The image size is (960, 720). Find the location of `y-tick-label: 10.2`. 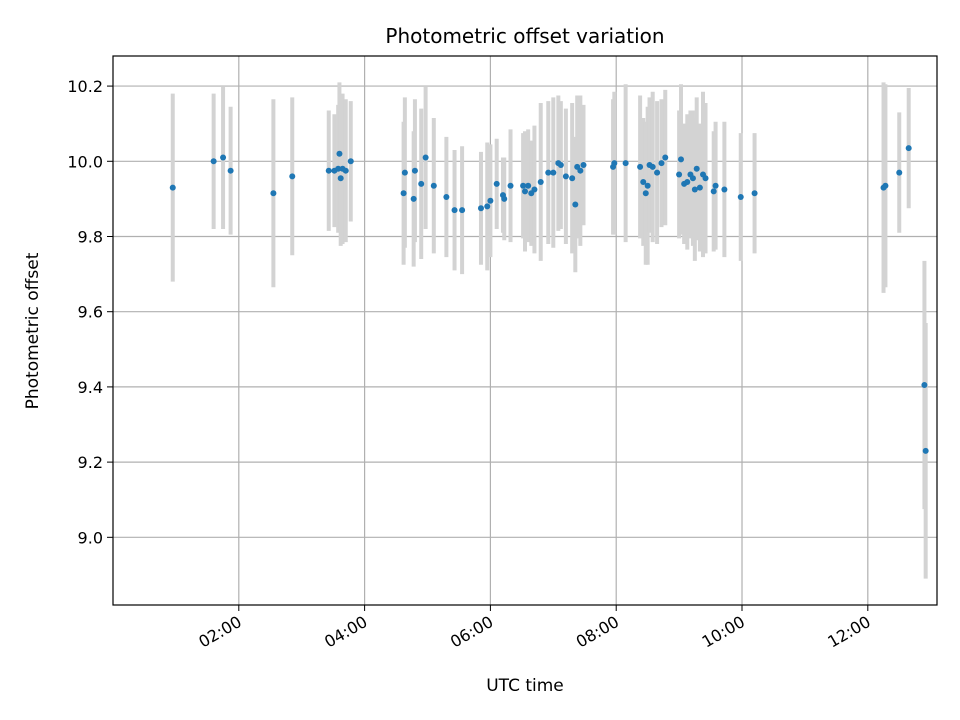

y-tick-label: 10.2 is located at coordinates (85, 86).